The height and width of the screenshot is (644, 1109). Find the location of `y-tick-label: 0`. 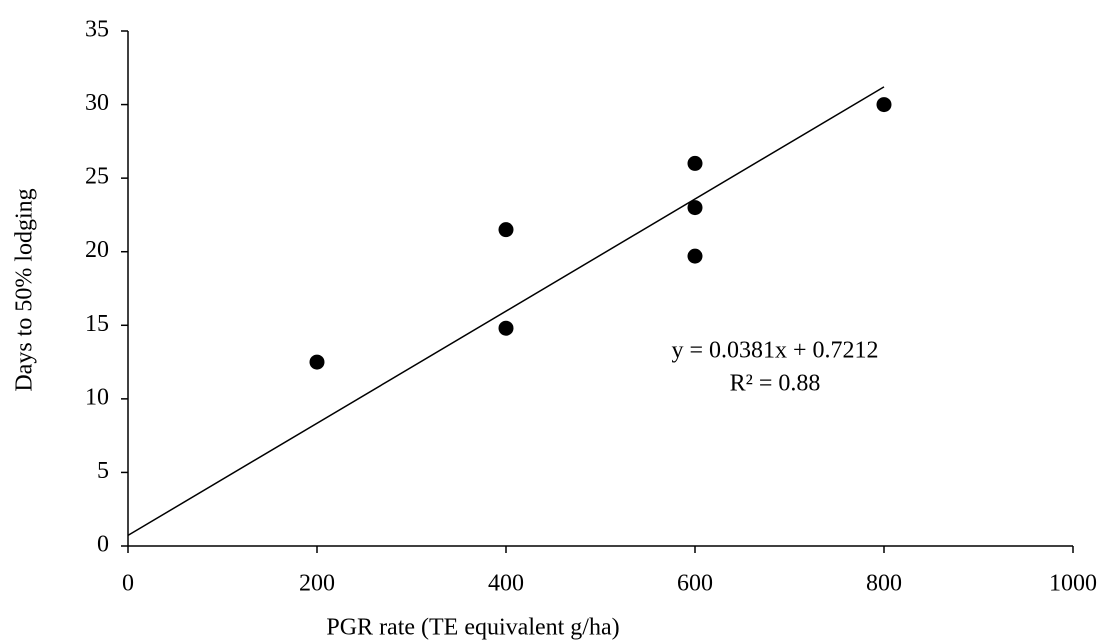

y-tick-label: 0 is located at coordinates (103, 545).